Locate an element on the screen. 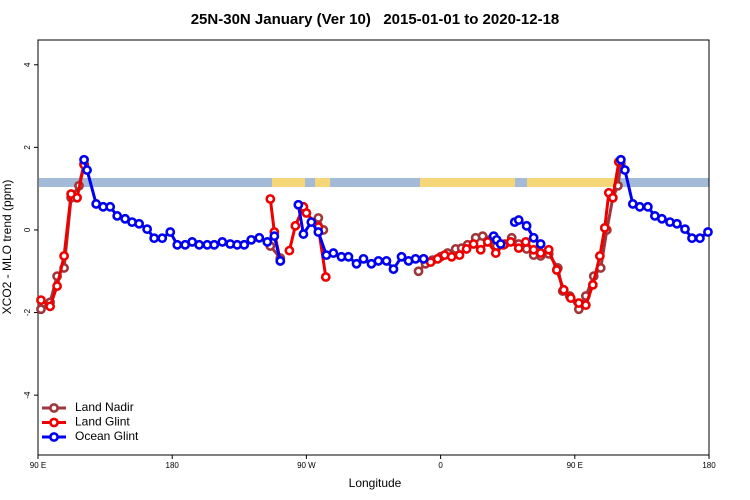  legend-label: Land Glint is located at coordinates (102, 422).